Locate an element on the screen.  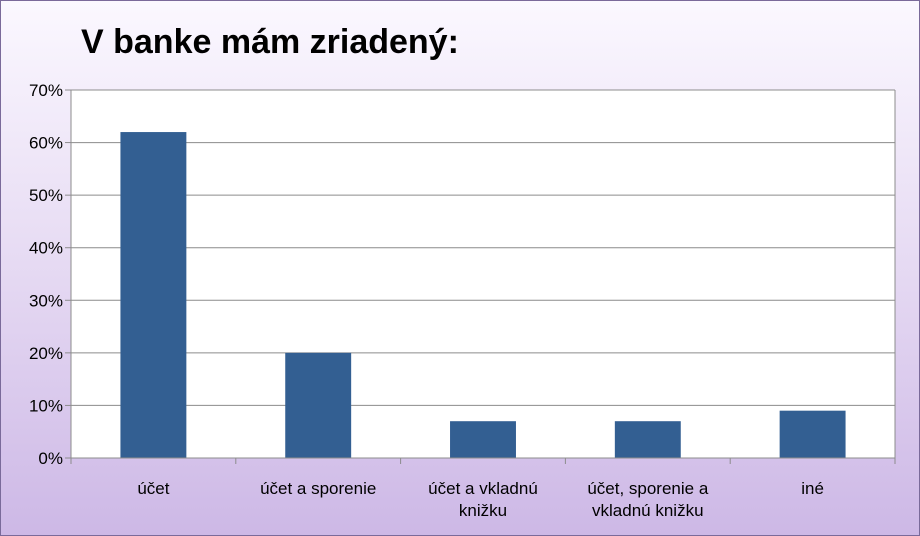
x-tick-label: účet is located at coordinates (153, 488).